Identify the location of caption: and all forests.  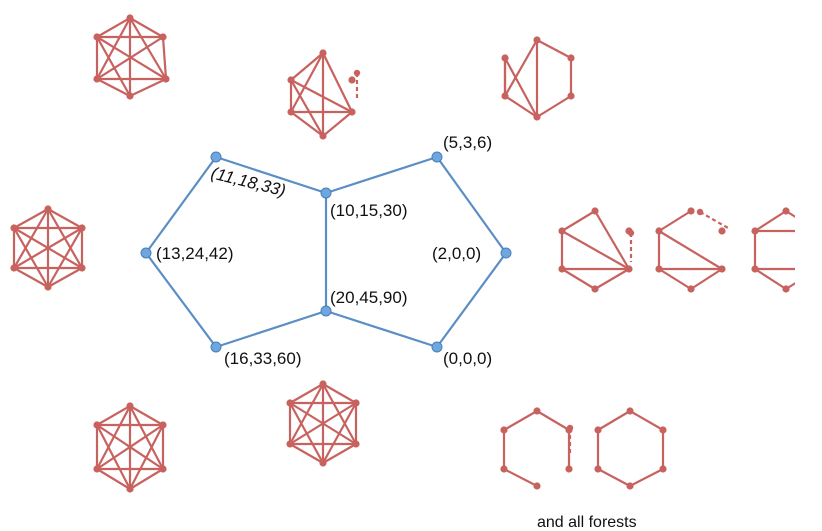
(587, 522).